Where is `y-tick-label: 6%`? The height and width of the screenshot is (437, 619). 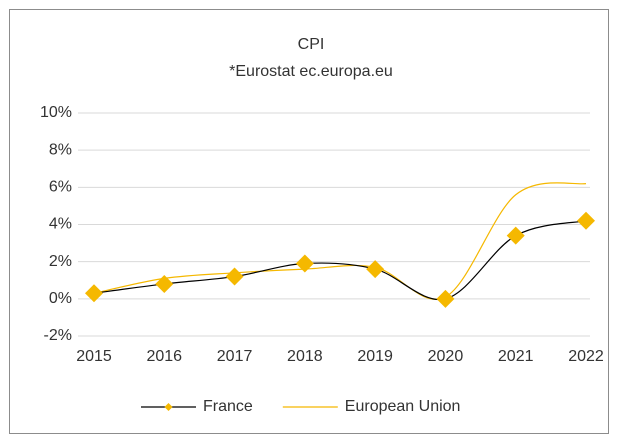 y-tick-label: 6% is located at coordinates (60, 187).